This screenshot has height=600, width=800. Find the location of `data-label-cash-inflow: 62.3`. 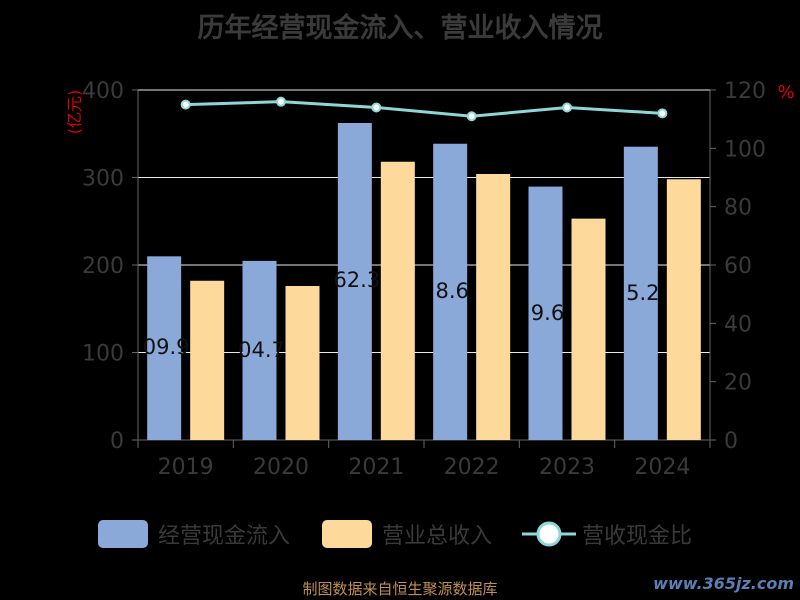

data-label-cash-inflow: 62.3 is located at coordinates (356, 280).